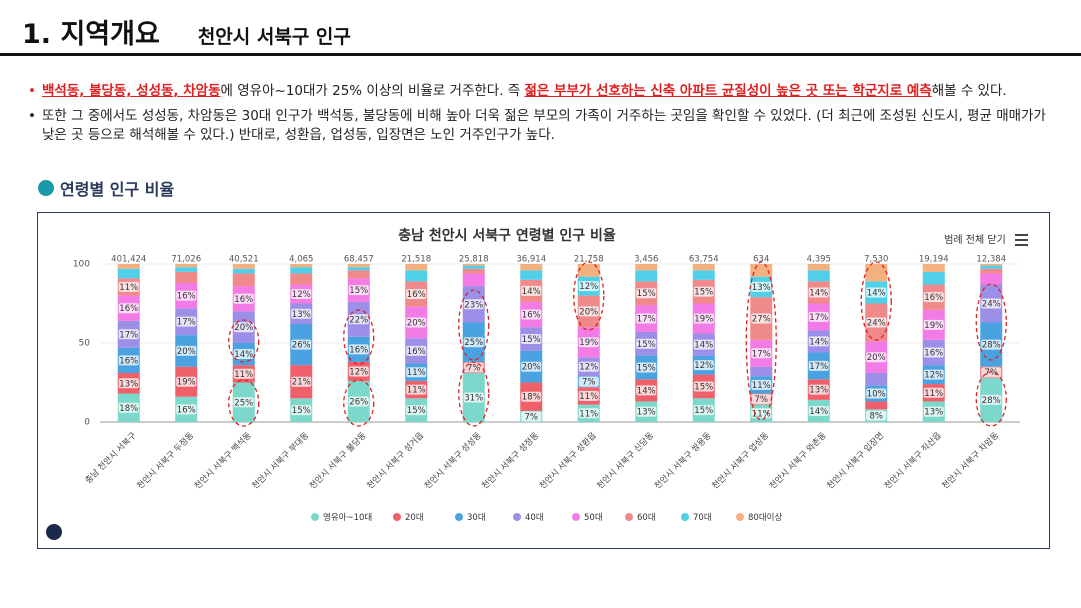 Image resolution: width=1081 pixels, height=608 pixels. I want to click on bullet-text: 해볼 수 있다., so click(969, 91).